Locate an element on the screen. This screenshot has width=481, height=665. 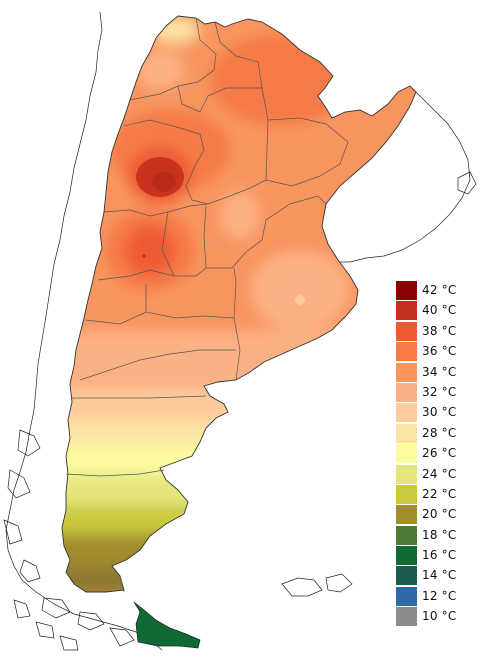
legend-label: 30 °C is located at coordinates (439, 412).